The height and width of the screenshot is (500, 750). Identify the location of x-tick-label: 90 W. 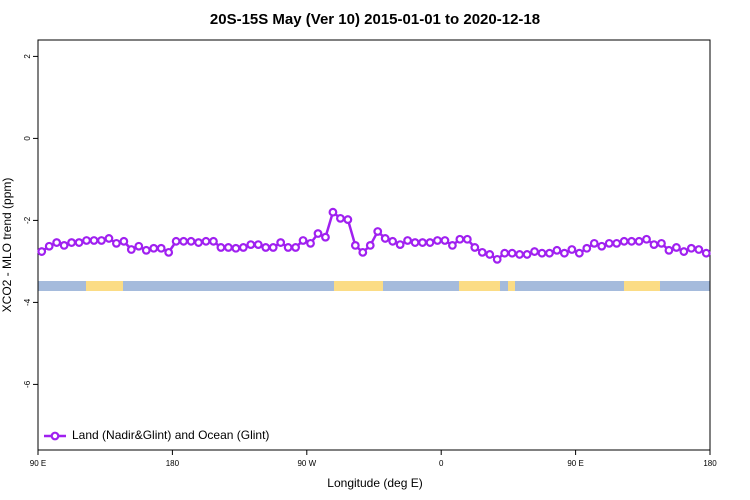
(306, 463).